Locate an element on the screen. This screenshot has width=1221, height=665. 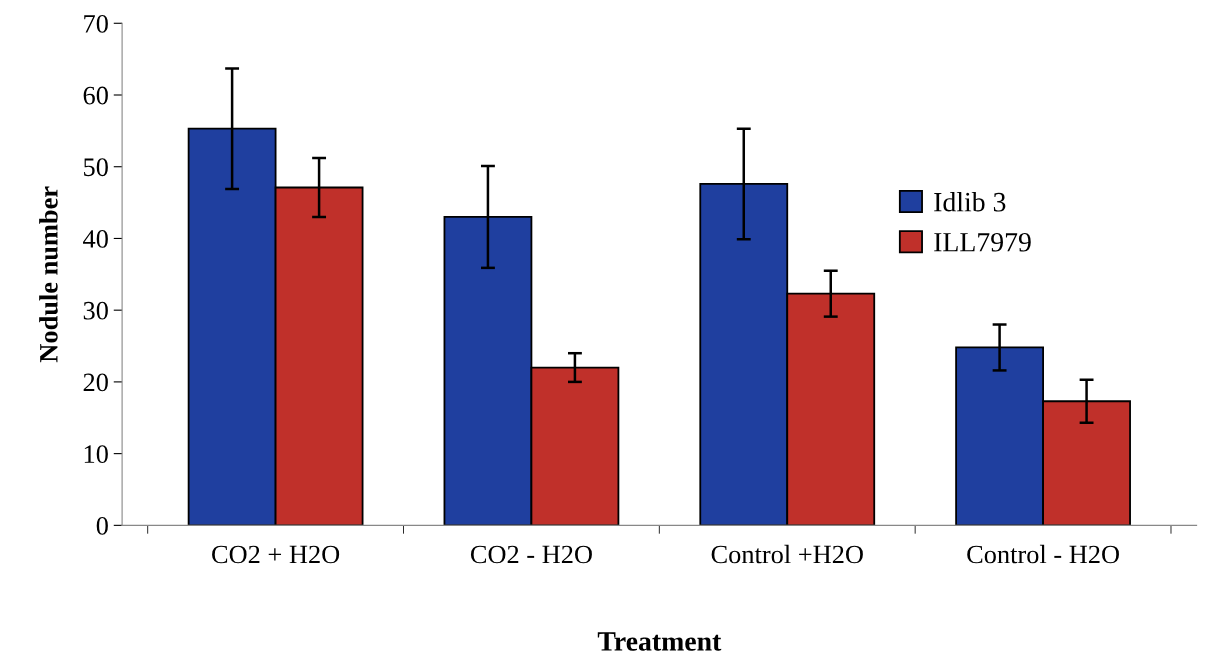
x-axis-title: Treatment is located at coordinates (659, 641).